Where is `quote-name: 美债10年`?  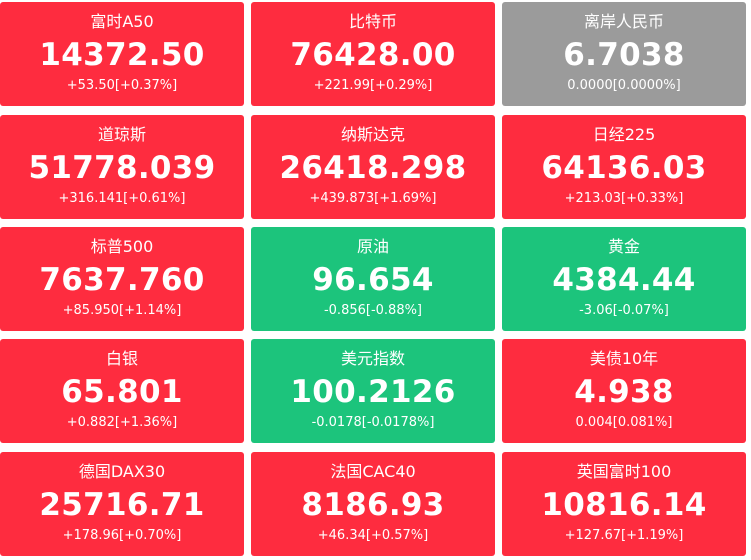 quote-name: 美债10年 is located at coordinates (624, 358).